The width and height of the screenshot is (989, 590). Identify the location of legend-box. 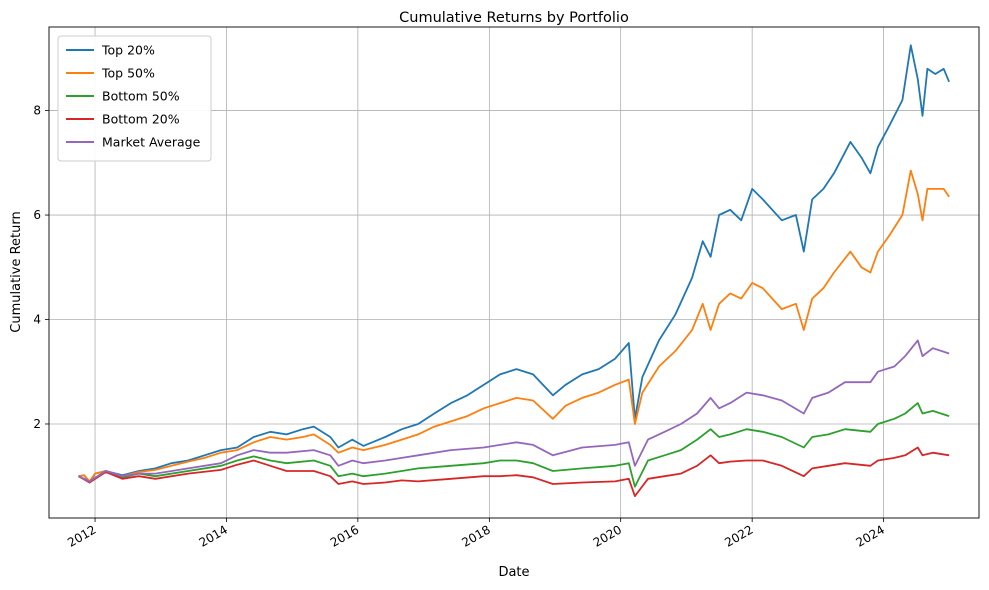
(134, 98).